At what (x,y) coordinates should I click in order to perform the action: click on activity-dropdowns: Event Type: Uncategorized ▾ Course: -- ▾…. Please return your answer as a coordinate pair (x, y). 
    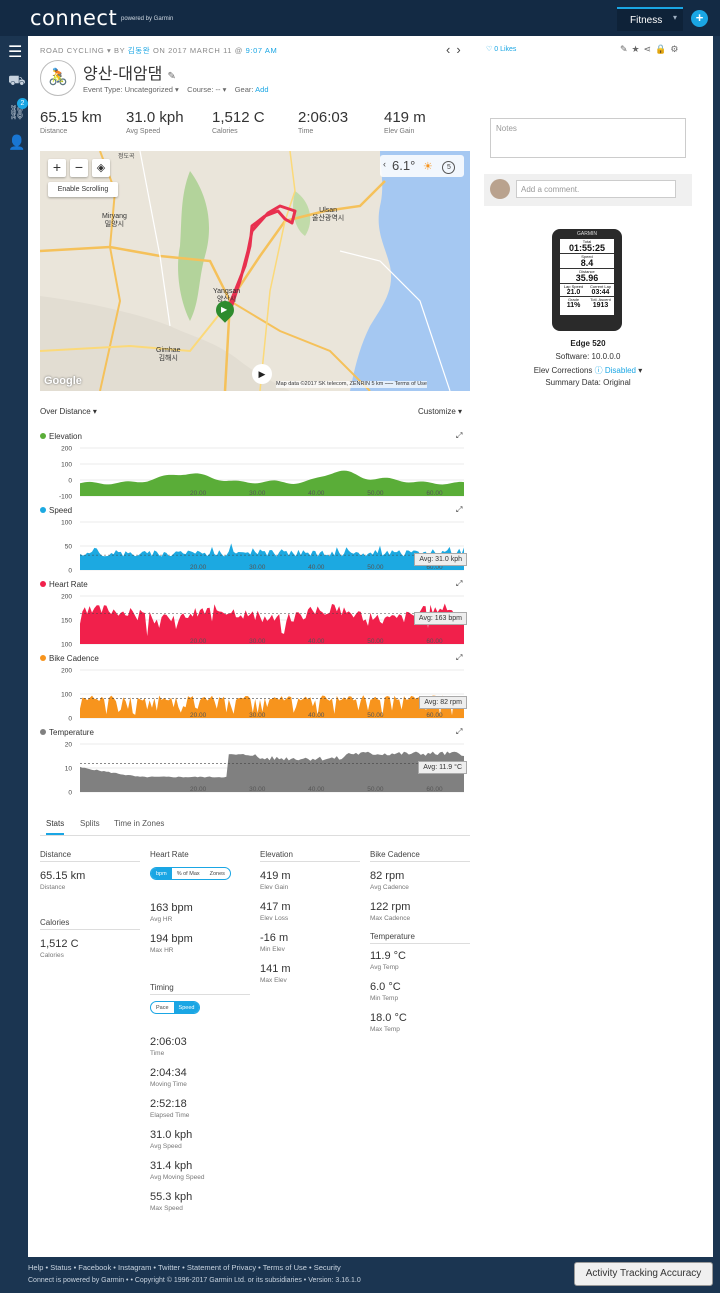
    Looking at the image, I should click on (176, 89).